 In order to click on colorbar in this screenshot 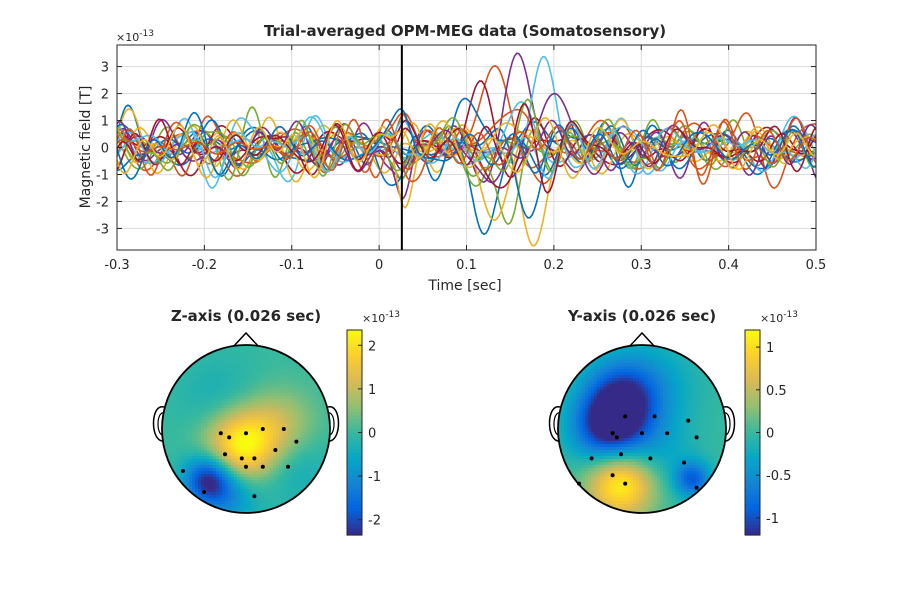, I will do `click(354, 433)`.